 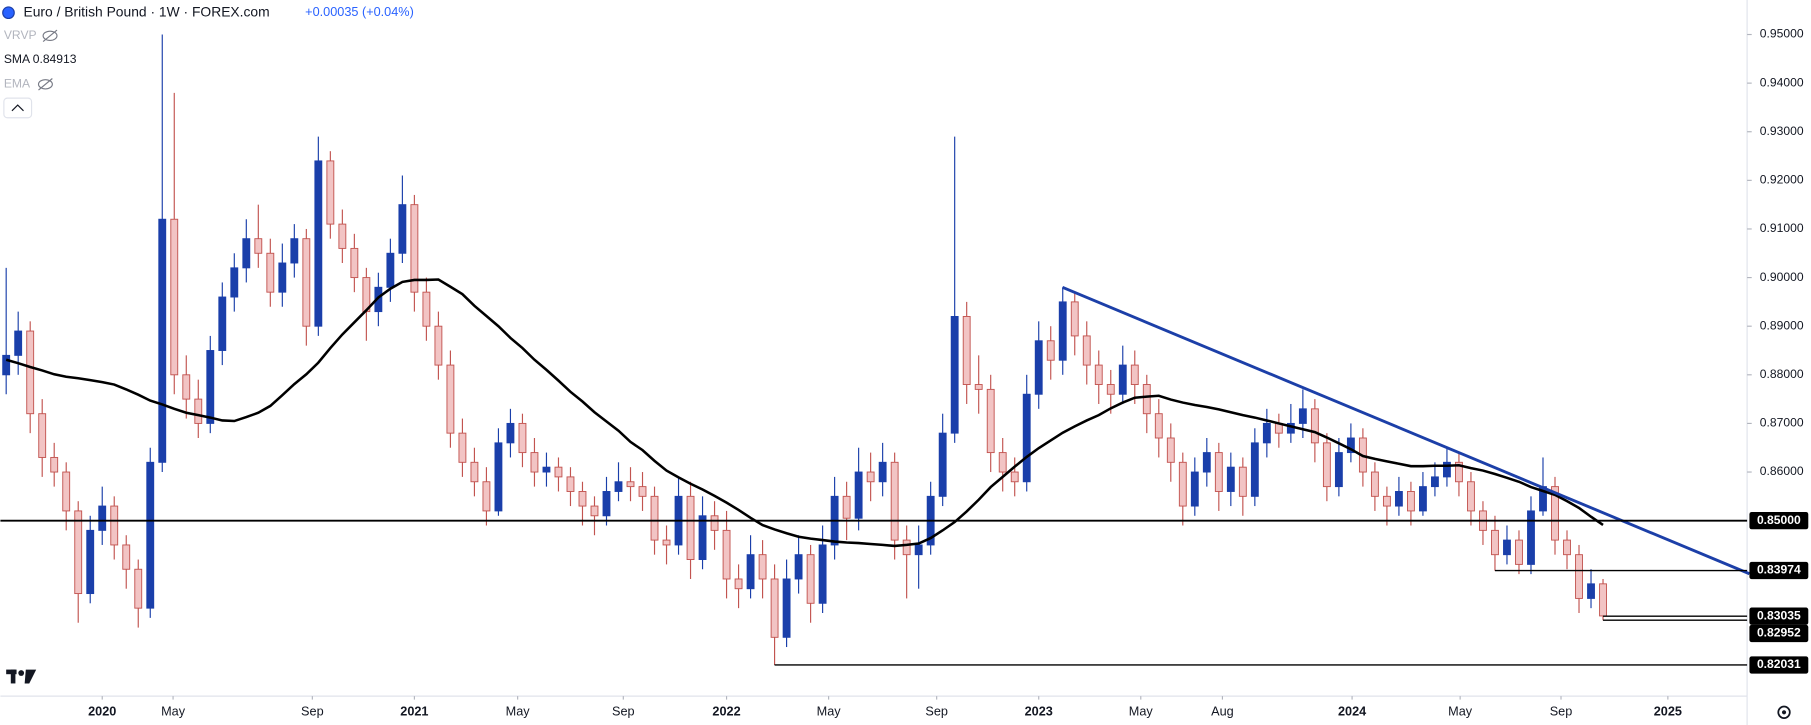 What do you see at coordinates (55, 59) in the screenshot?
I see `indicator-value: 0.84913` at bounding box center [55, 59].